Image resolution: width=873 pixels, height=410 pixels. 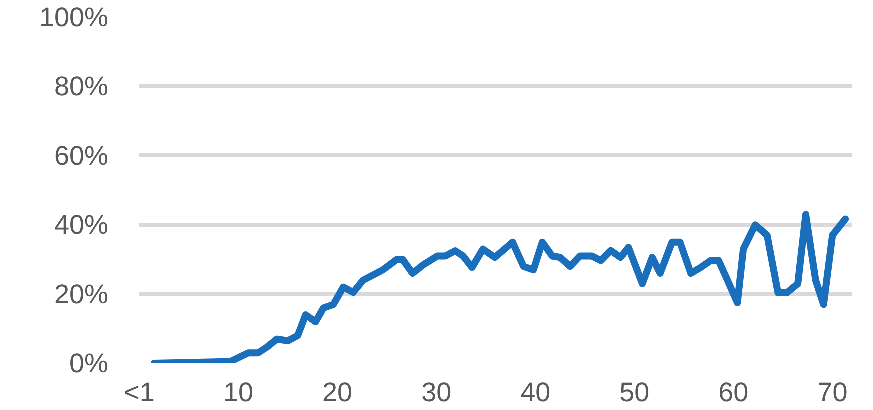 What do you see at coordinates (139, 393) in the screenshot?
I see `x-tick-label: <1` at bounding box center [139, 393].